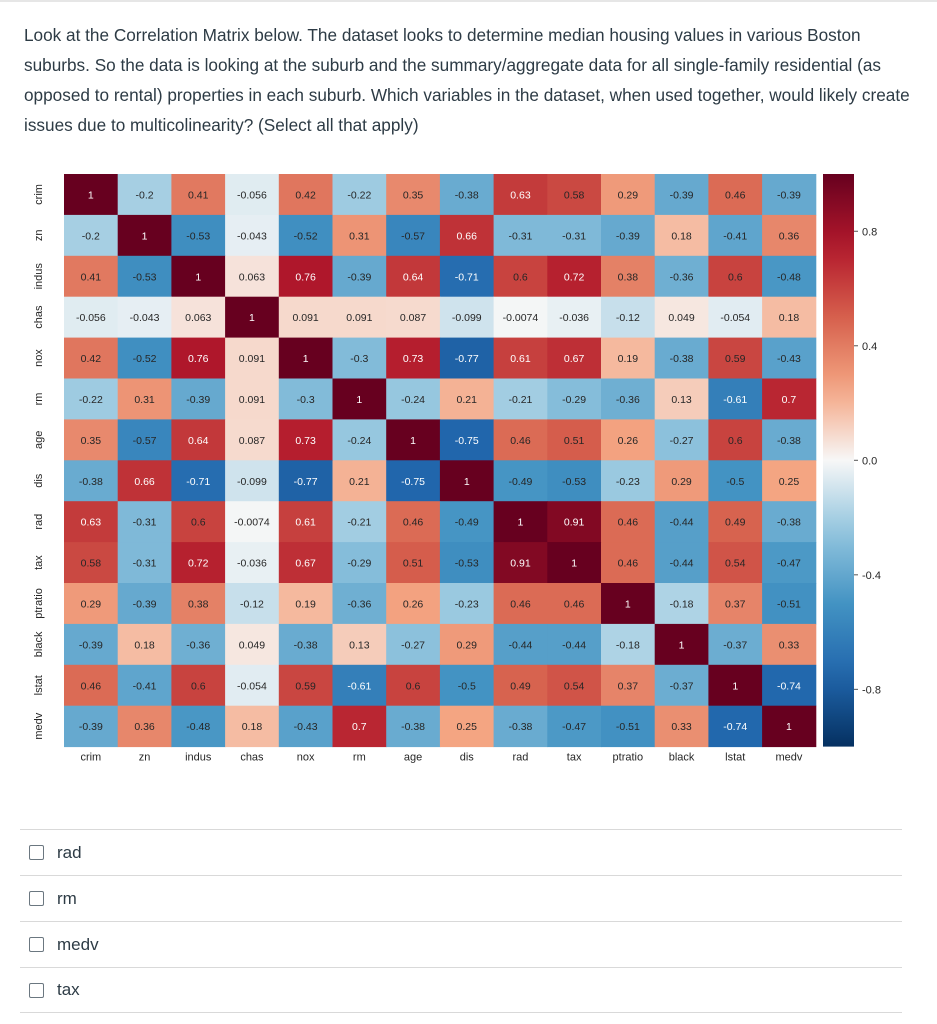  I want to click on cell-value-label: -0.51, so click(628, 727).